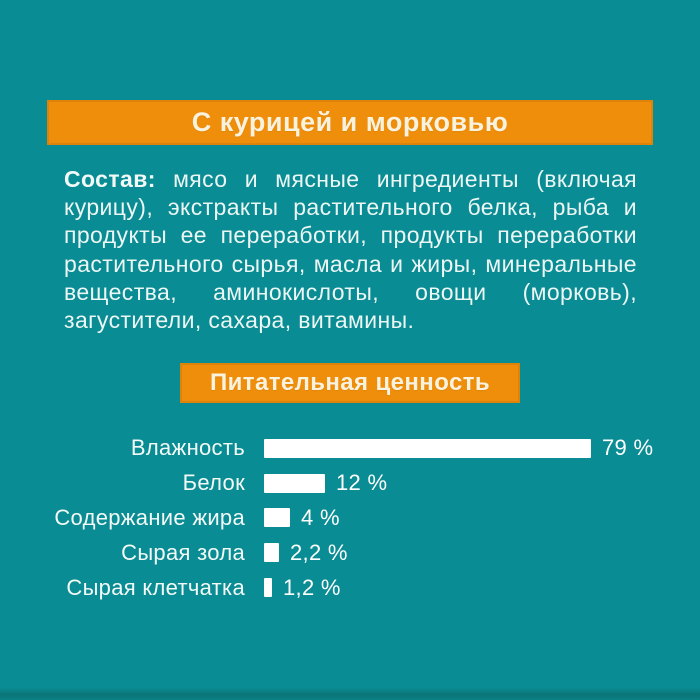 The width and height of the screenshot is (700, 700). What do you see at coordinates (149, 517) in the screenshot?
I see `chart-category-label: Содержание жира` at bounding box center [149, 517].